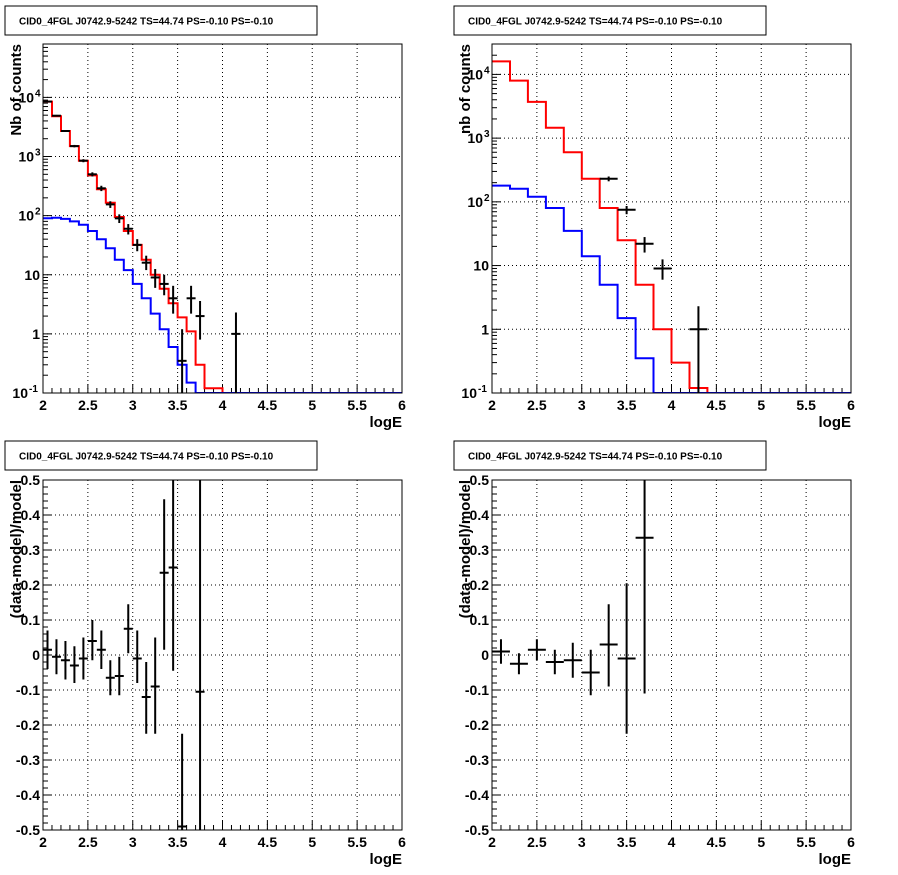 Image resolution: width=898 pixels, height=875 pixels. I want to click on source-model-step-line, so click(222, 304).